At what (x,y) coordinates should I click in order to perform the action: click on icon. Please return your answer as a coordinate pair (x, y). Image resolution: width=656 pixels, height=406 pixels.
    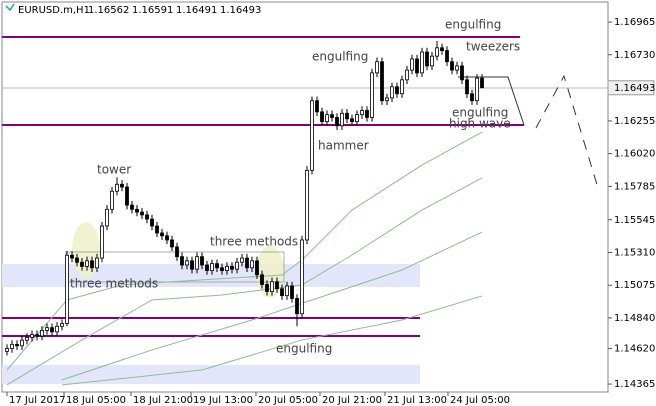
    Looking at the image, I should click on (10, 7).